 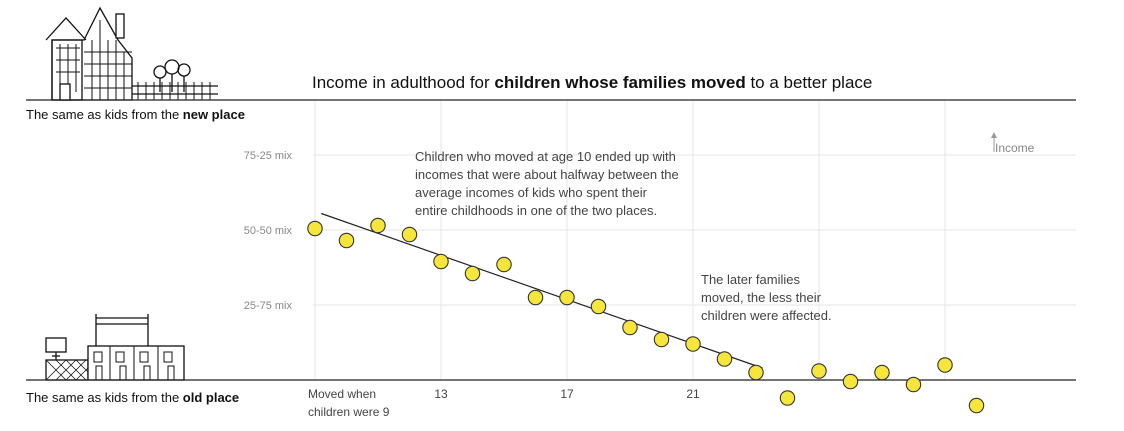 What do you see at coordinates (693, 394) in the screenshot?
I see `x-tick-label: 21` at bounding box center [693, 394].